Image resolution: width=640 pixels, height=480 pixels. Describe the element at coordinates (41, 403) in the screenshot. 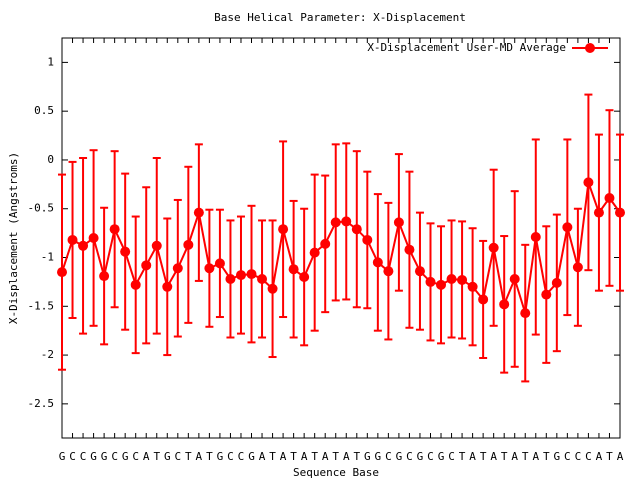

I see `y-tick-label: -2.5` at that location.